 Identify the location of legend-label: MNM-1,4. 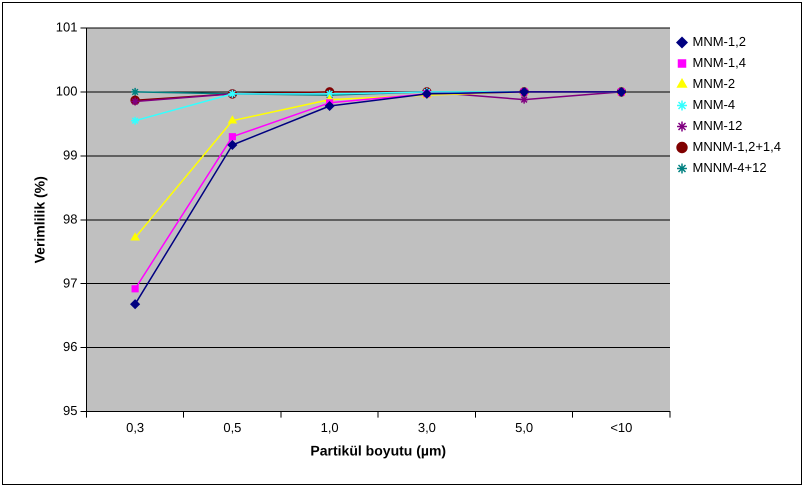
(719, 62).